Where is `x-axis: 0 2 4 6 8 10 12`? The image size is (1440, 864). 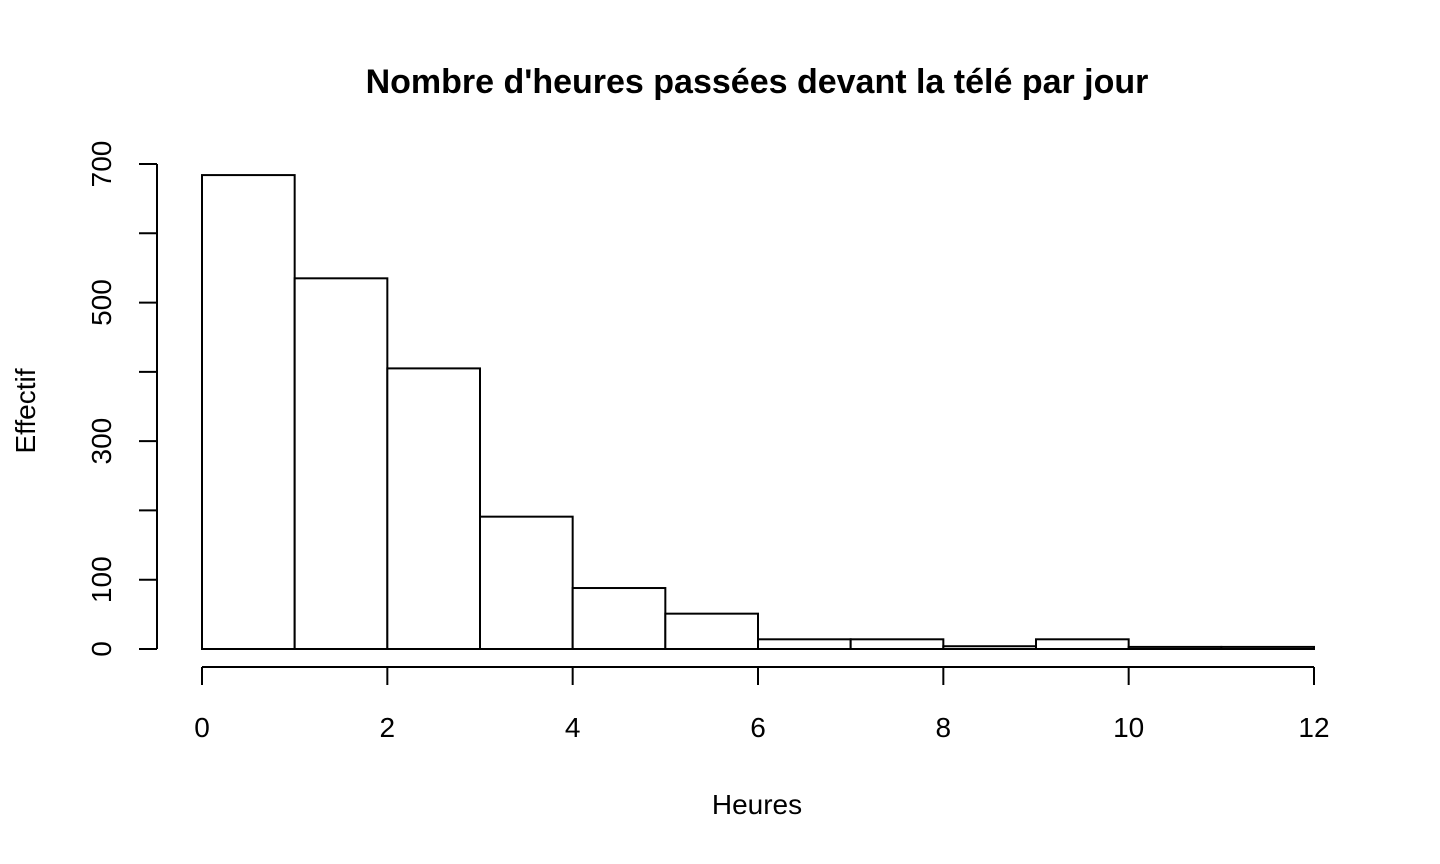
x-axis: 0 2 4 6 8 10 12 is located at coordinates (762, 704).